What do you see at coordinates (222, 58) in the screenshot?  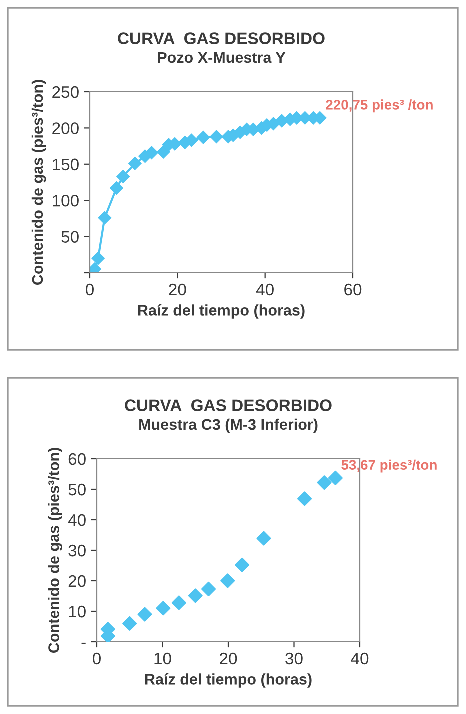 I see `chart-subtitle: Pozo X-Muestra Y` at bounding box center [222, 58].